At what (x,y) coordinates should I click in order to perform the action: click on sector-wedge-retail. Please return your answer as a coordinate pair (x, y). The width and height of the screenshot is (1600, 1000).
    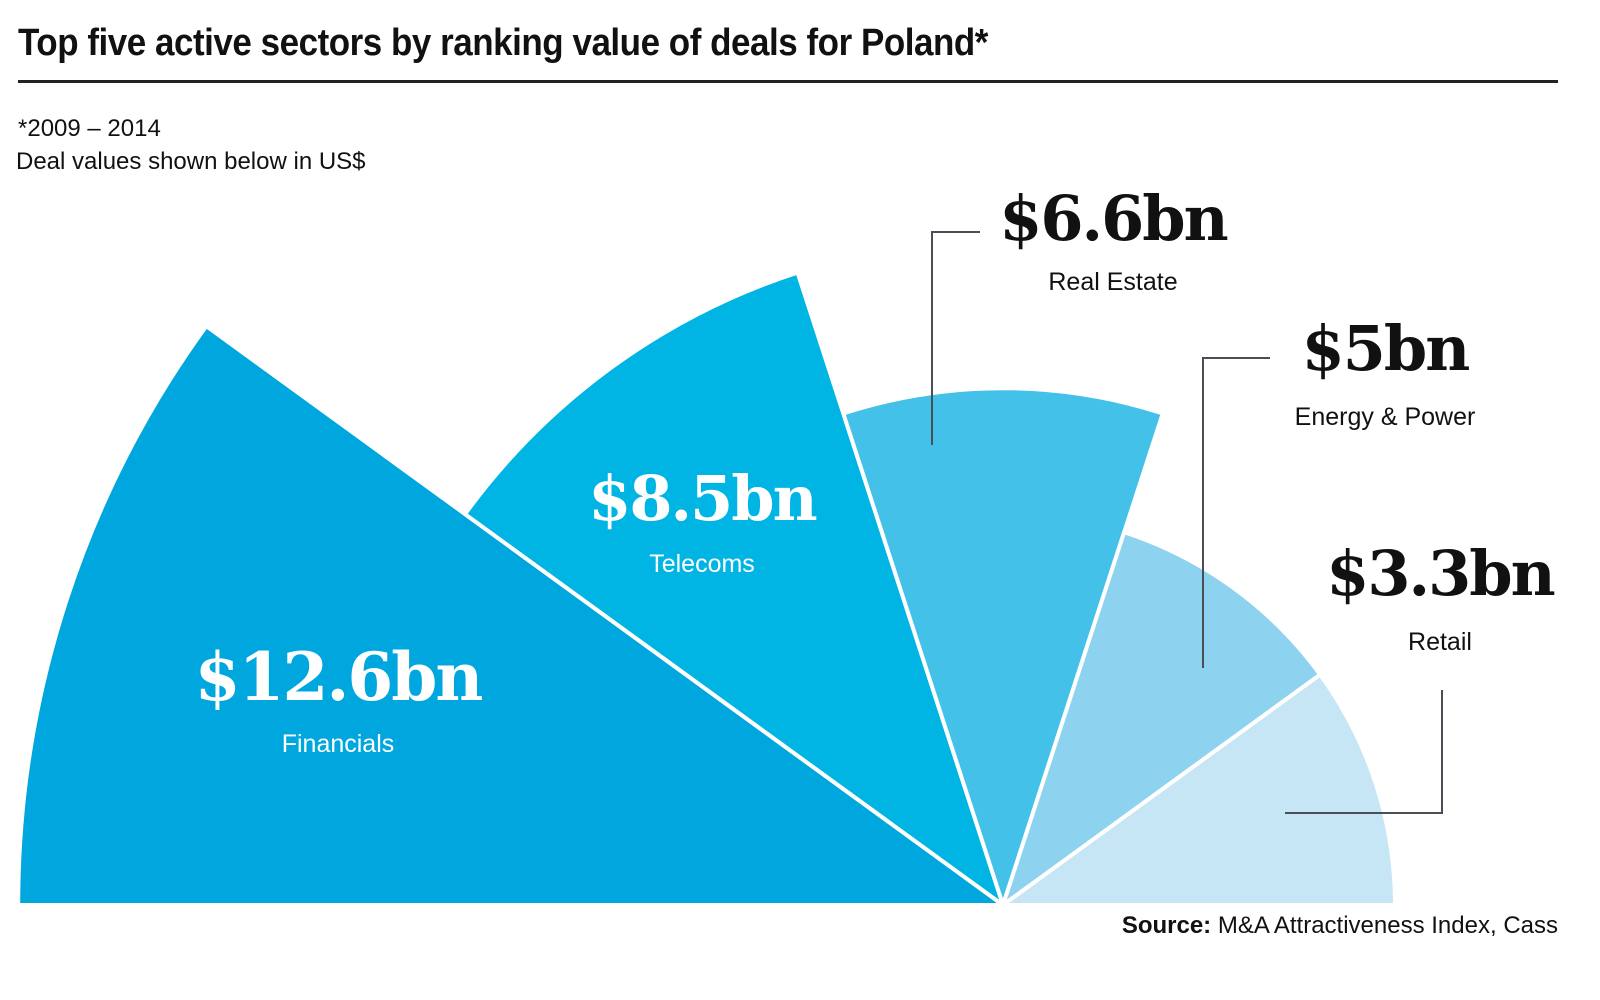
    Looking at the image, I should click on (1199, 789).